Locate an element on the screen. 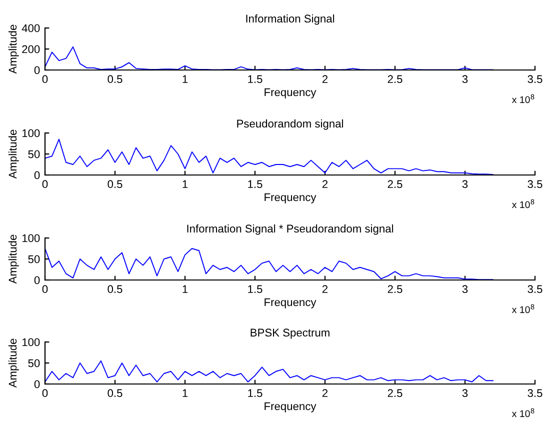 The width and height of the screenshot is (545, 427). chart-title: Information Signal * Pseudorandom signal is located at coordinates (290, 229).